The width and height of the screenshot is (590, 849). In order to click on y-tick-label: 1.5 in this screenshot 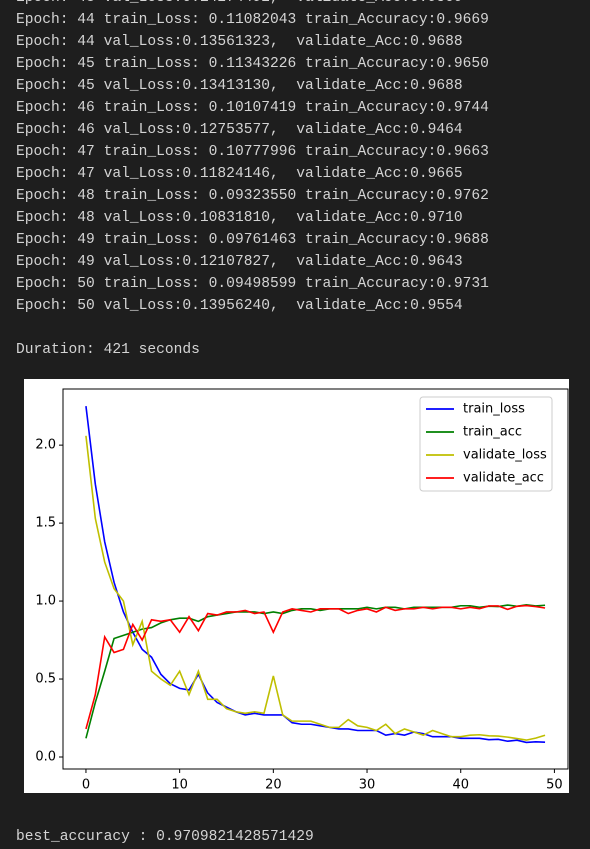, I will do `click(45, 523)`.